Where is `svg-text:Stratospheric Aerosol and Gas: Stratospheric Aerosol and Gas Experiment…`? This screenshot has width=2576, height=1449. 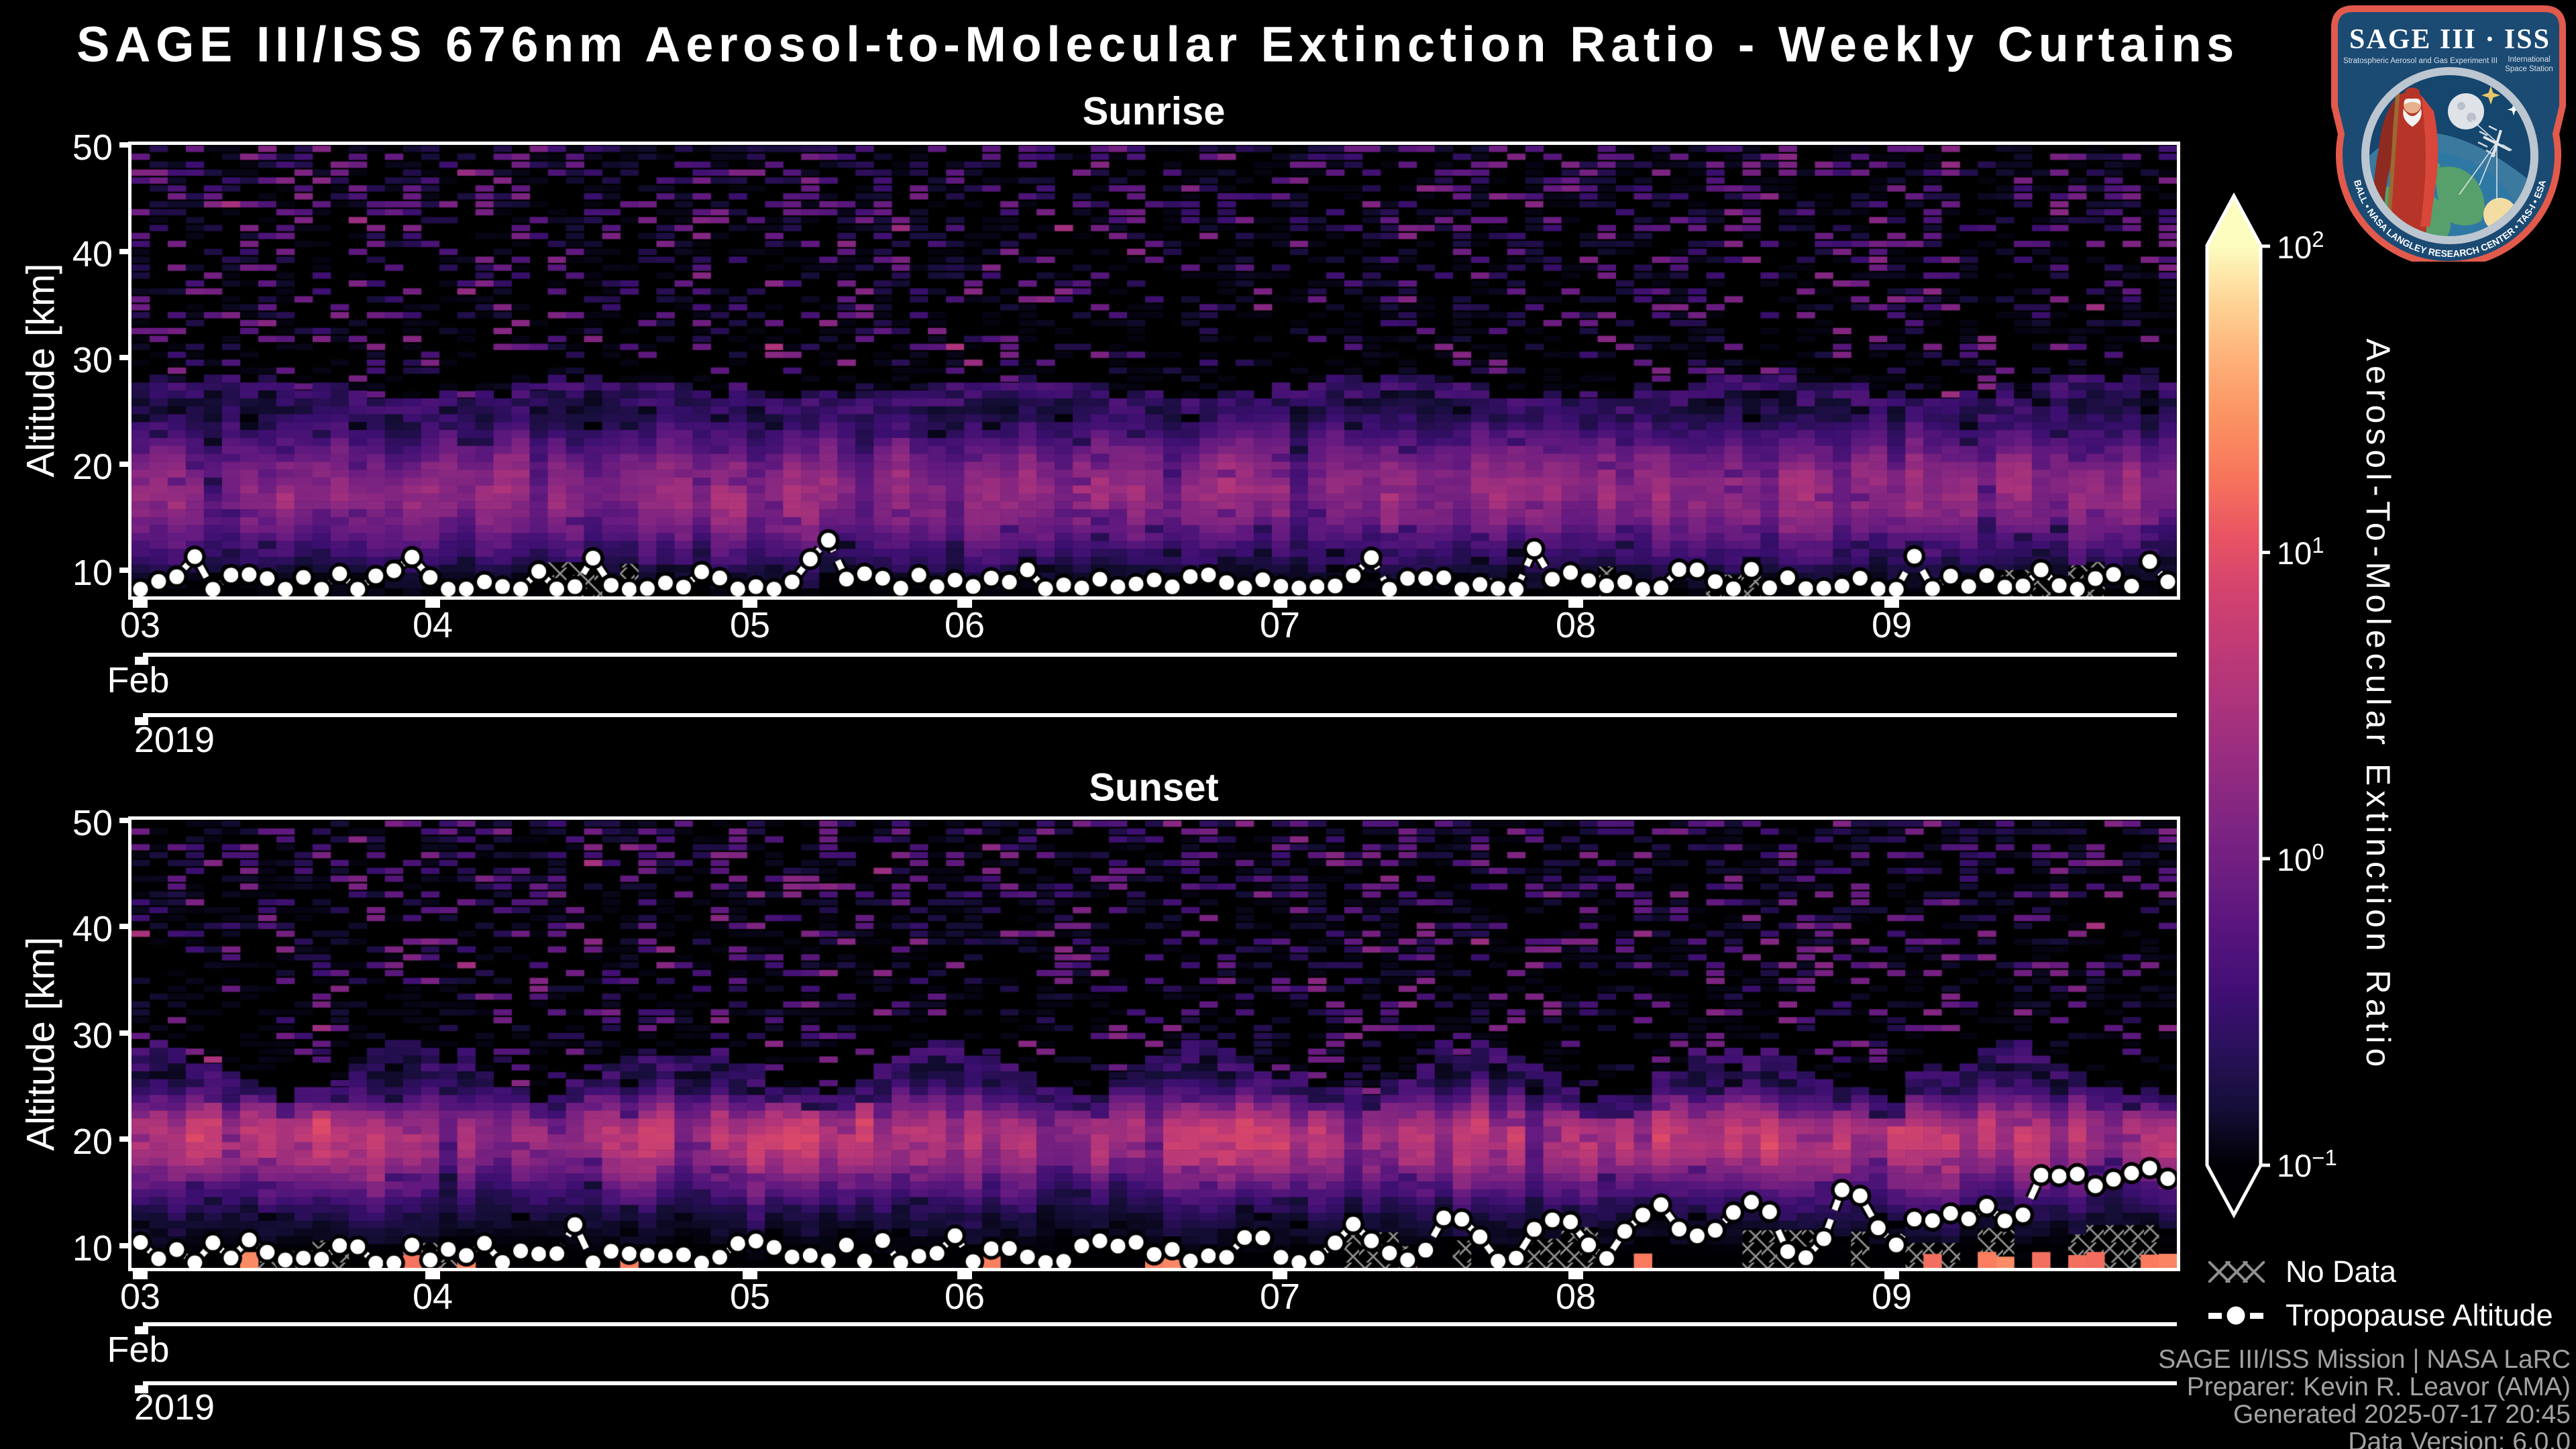 svg-text:Stratospheric Aerosol and Gas: Stratospheric Aerosol and Gas Experiment… is located at coordinates (2420, 61).